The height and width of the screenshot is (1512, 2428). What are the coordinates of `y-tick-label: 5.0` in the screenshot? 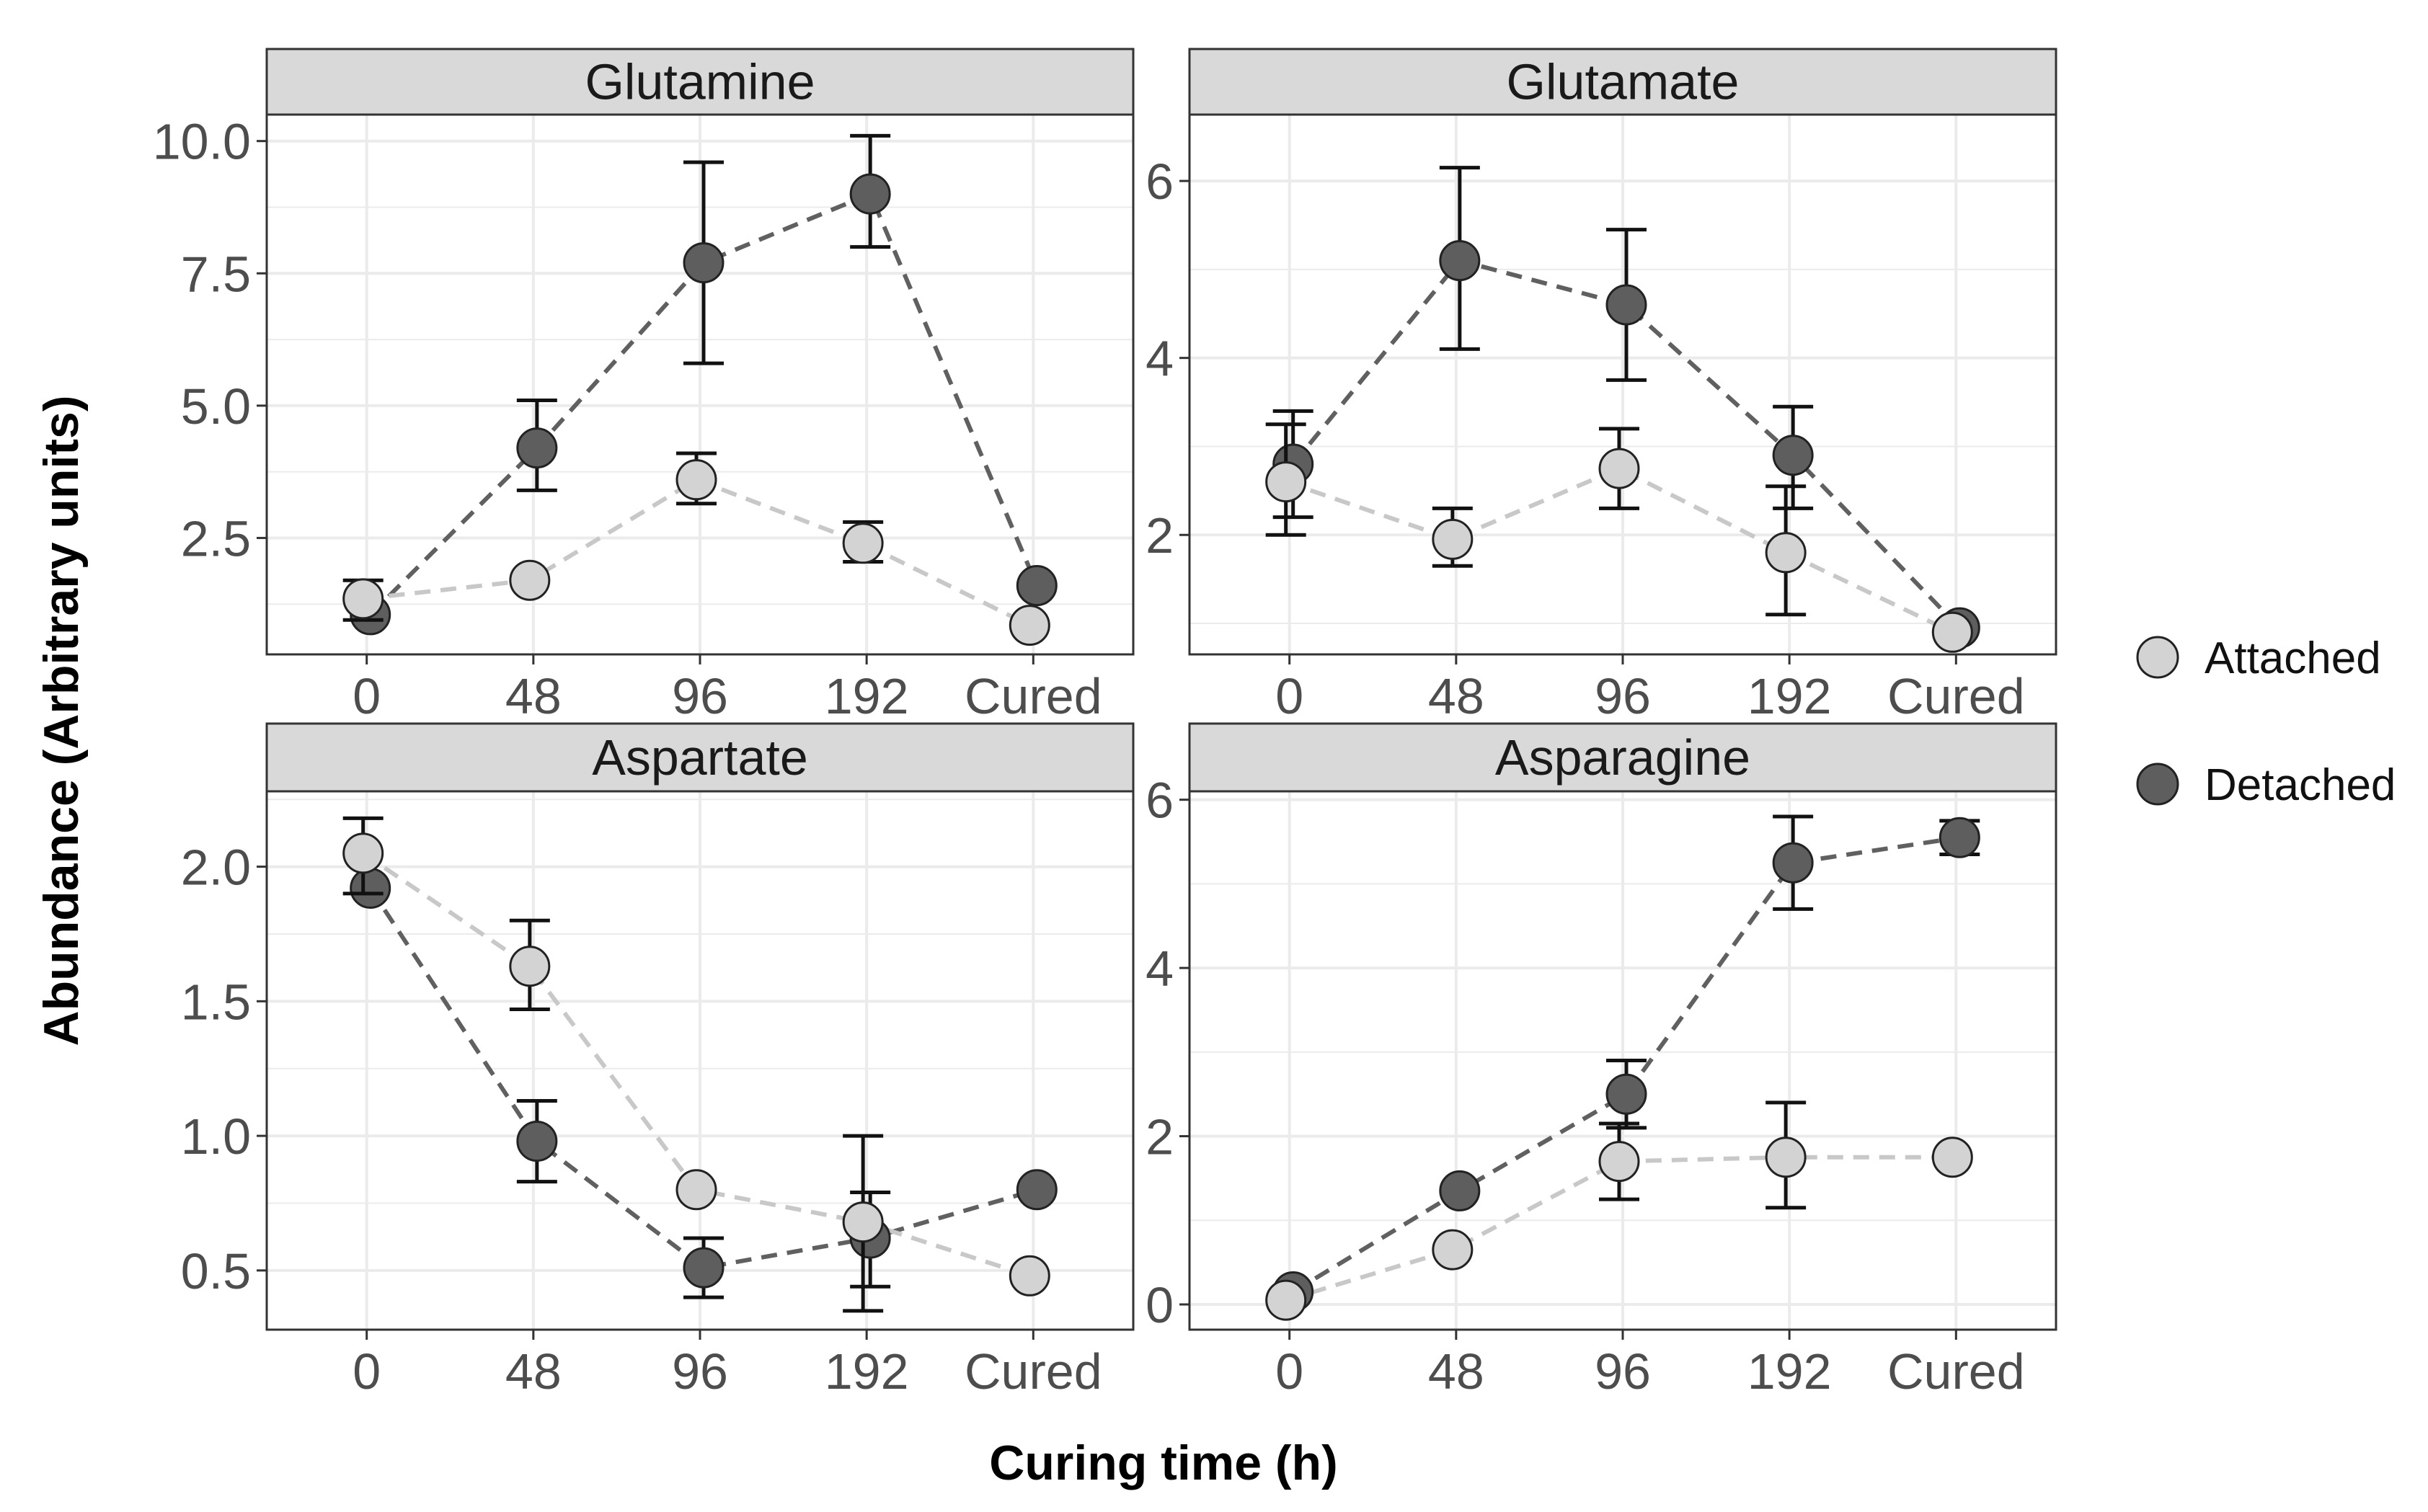 It's located at (216, 407).